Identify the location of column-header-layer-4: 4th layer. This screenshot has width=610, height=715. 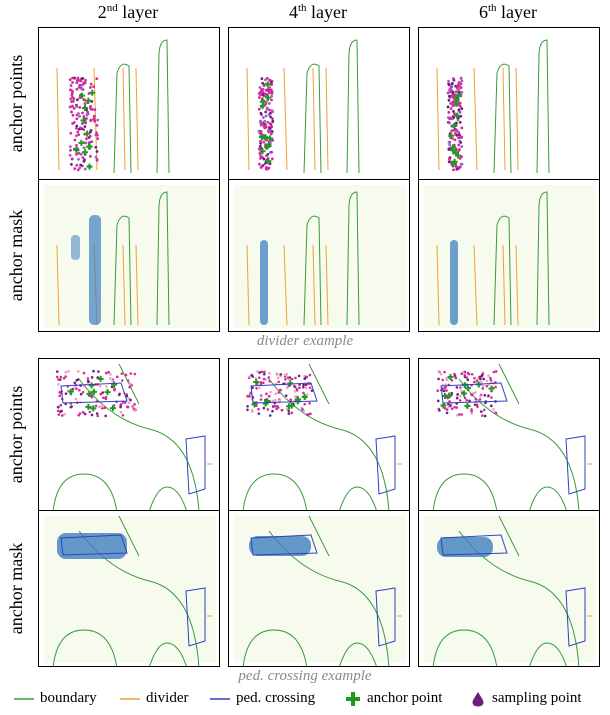
(318, 12).